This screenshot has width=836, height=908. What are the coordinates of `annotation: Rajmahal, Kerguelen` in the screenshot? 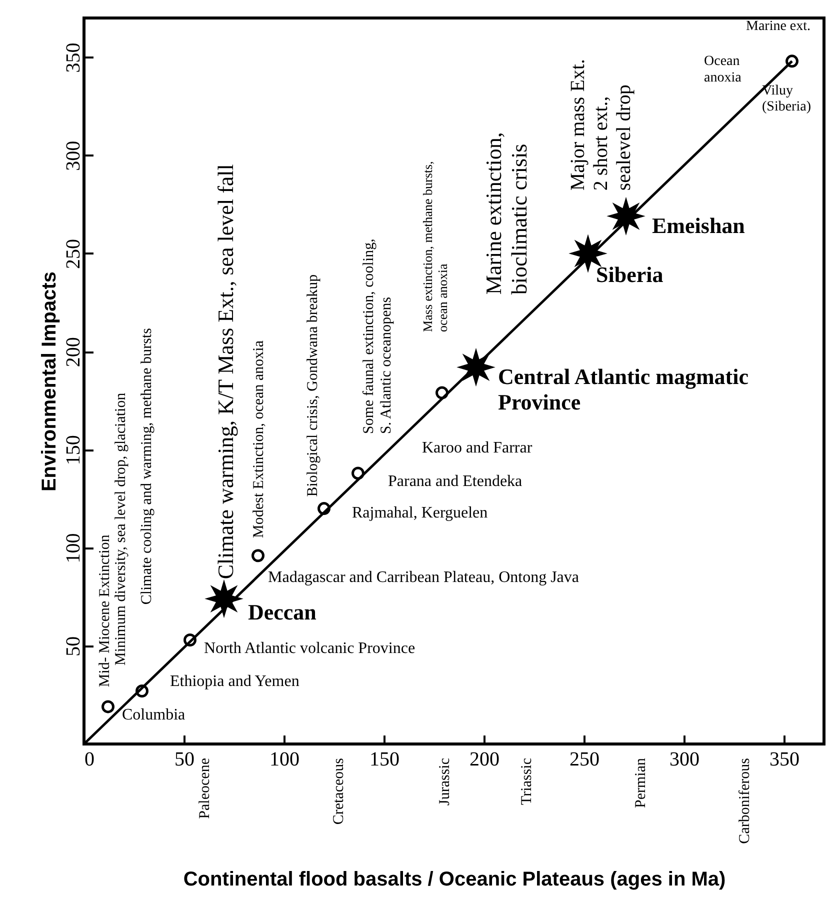 It's located at (420, 513).